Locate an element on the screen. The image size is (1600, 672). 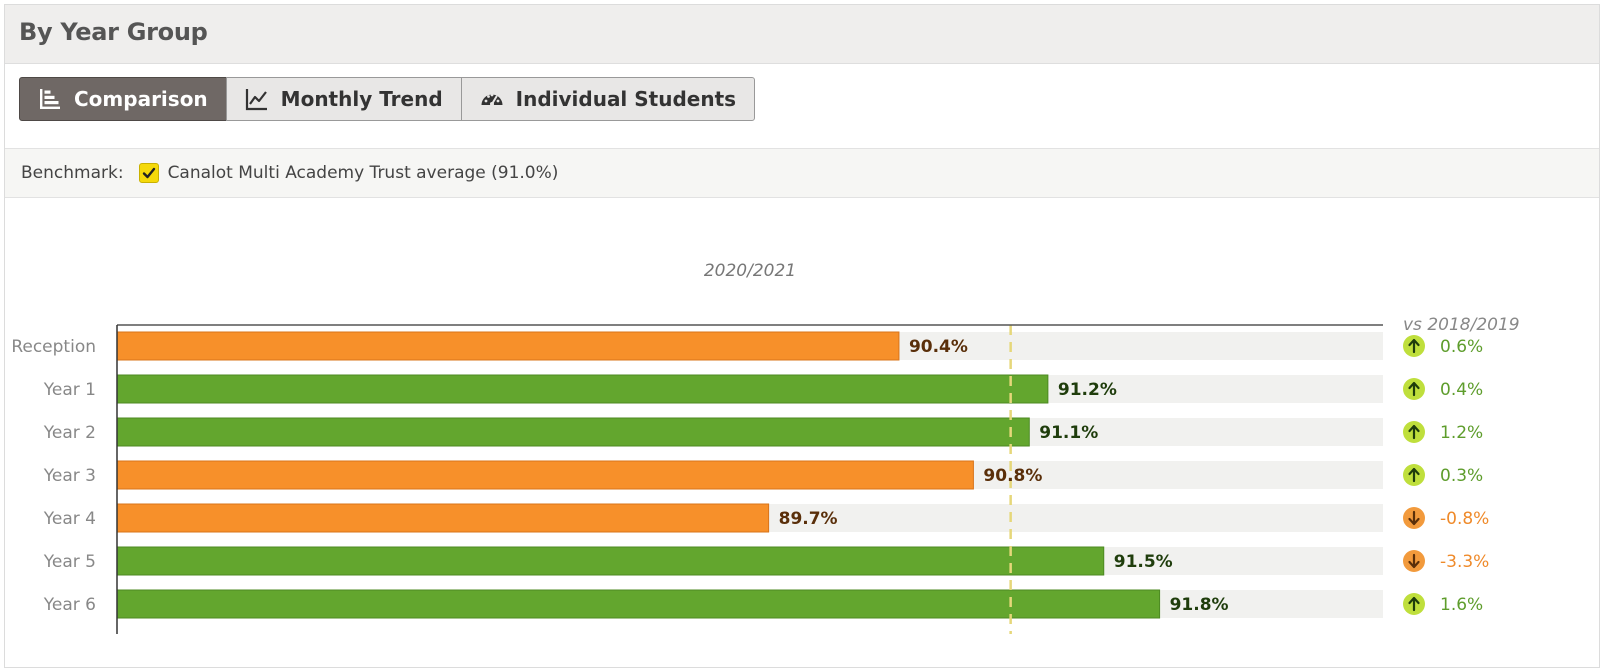
category-label: Year 3 is located at coordinates (69, 476).